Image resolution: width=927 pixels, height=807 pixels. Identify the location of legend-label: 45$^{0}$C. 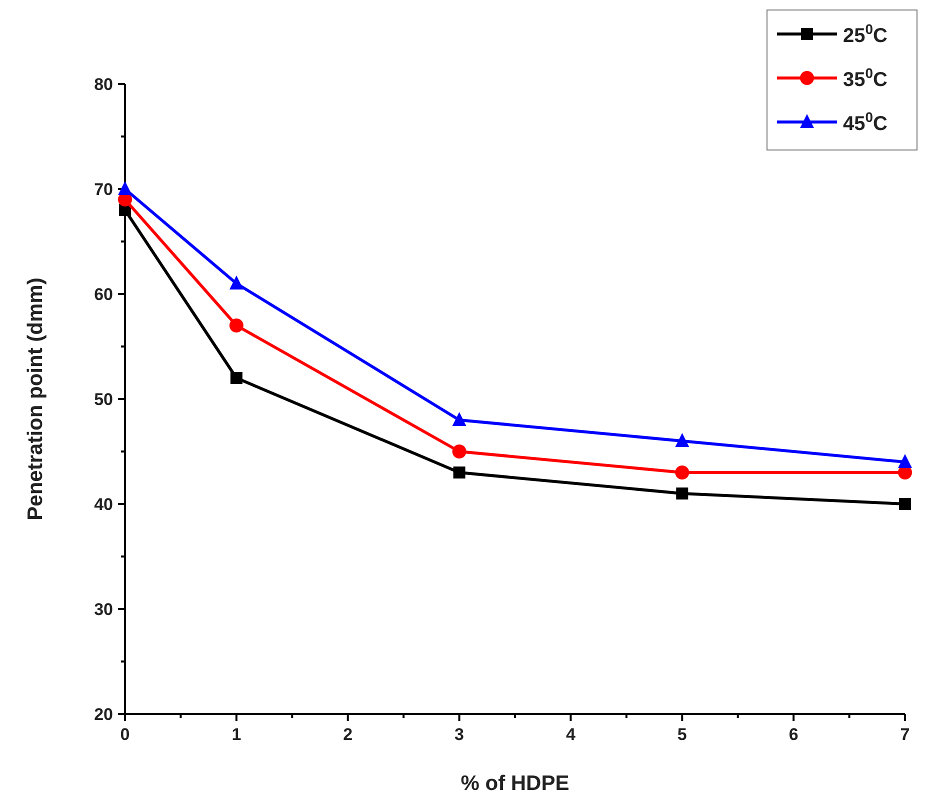
(865, 122).